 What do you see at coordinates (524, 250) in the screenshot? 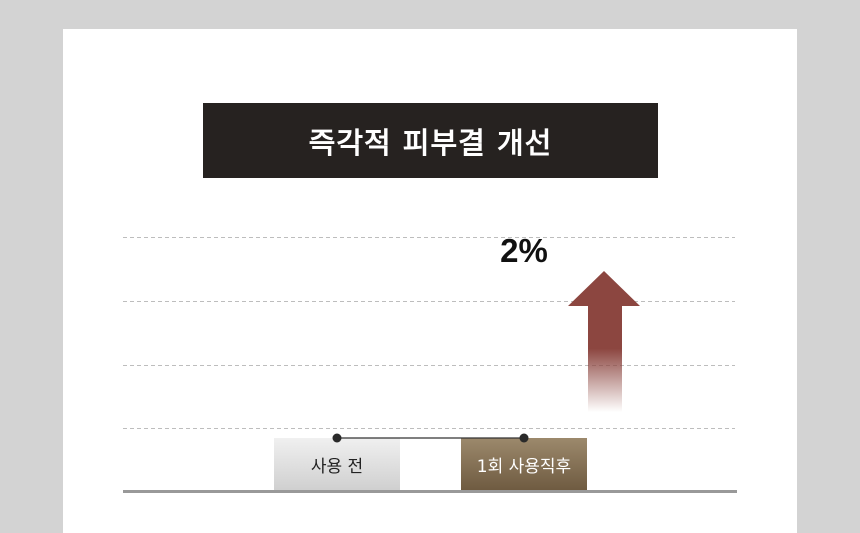
I see `increase-annotation: 2%` at bounding box center [524, 250].